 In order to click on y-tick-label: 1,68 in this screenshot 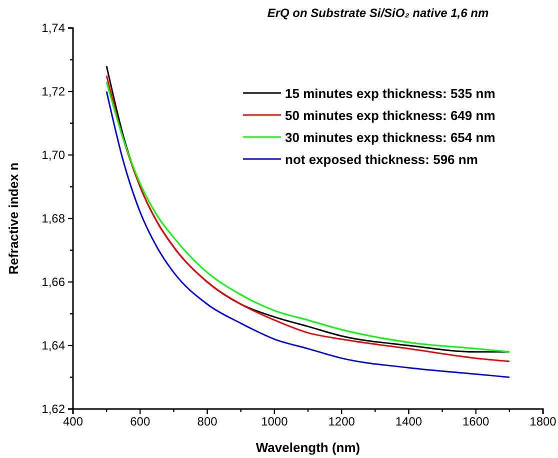, I will do `click(54, 218)`.